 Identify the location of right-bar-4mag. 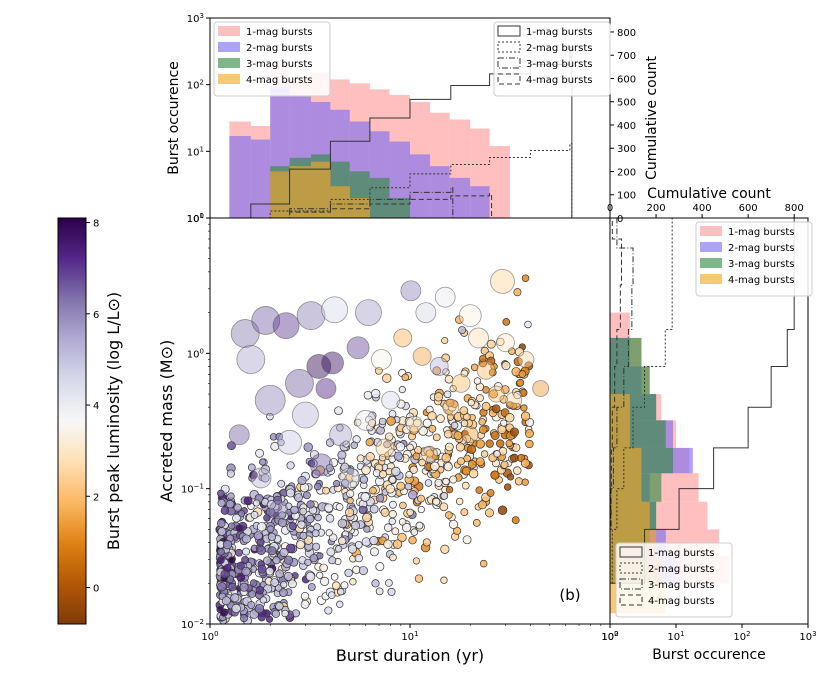
(626, 487).